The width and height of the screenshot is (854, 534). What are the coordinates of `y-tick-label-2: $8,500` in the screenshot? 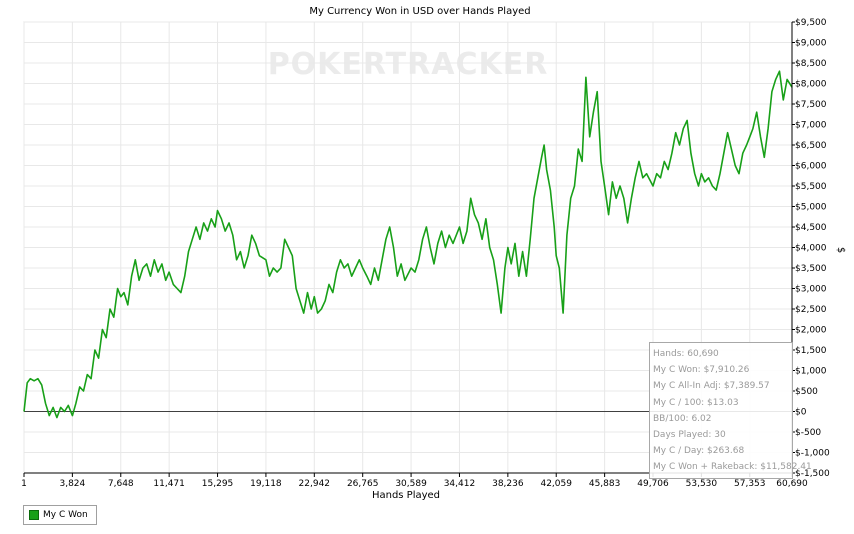 It's located at (811, 64).